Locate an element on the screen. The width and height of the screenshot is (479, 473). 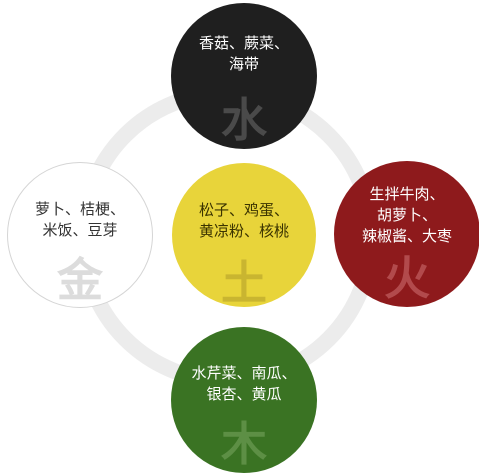
earth-element-circle: 松子、鸡蛋、 黄凉粉、核桃 土 is located at coordinates (244, 235).